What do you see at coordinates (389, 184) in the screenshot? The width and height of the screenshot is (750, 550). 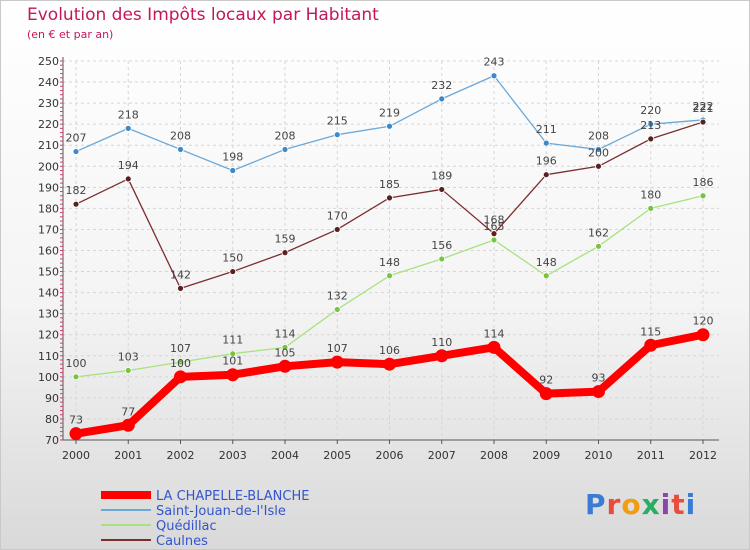 I see `data-label: 185` at bounding box center [389, 184].